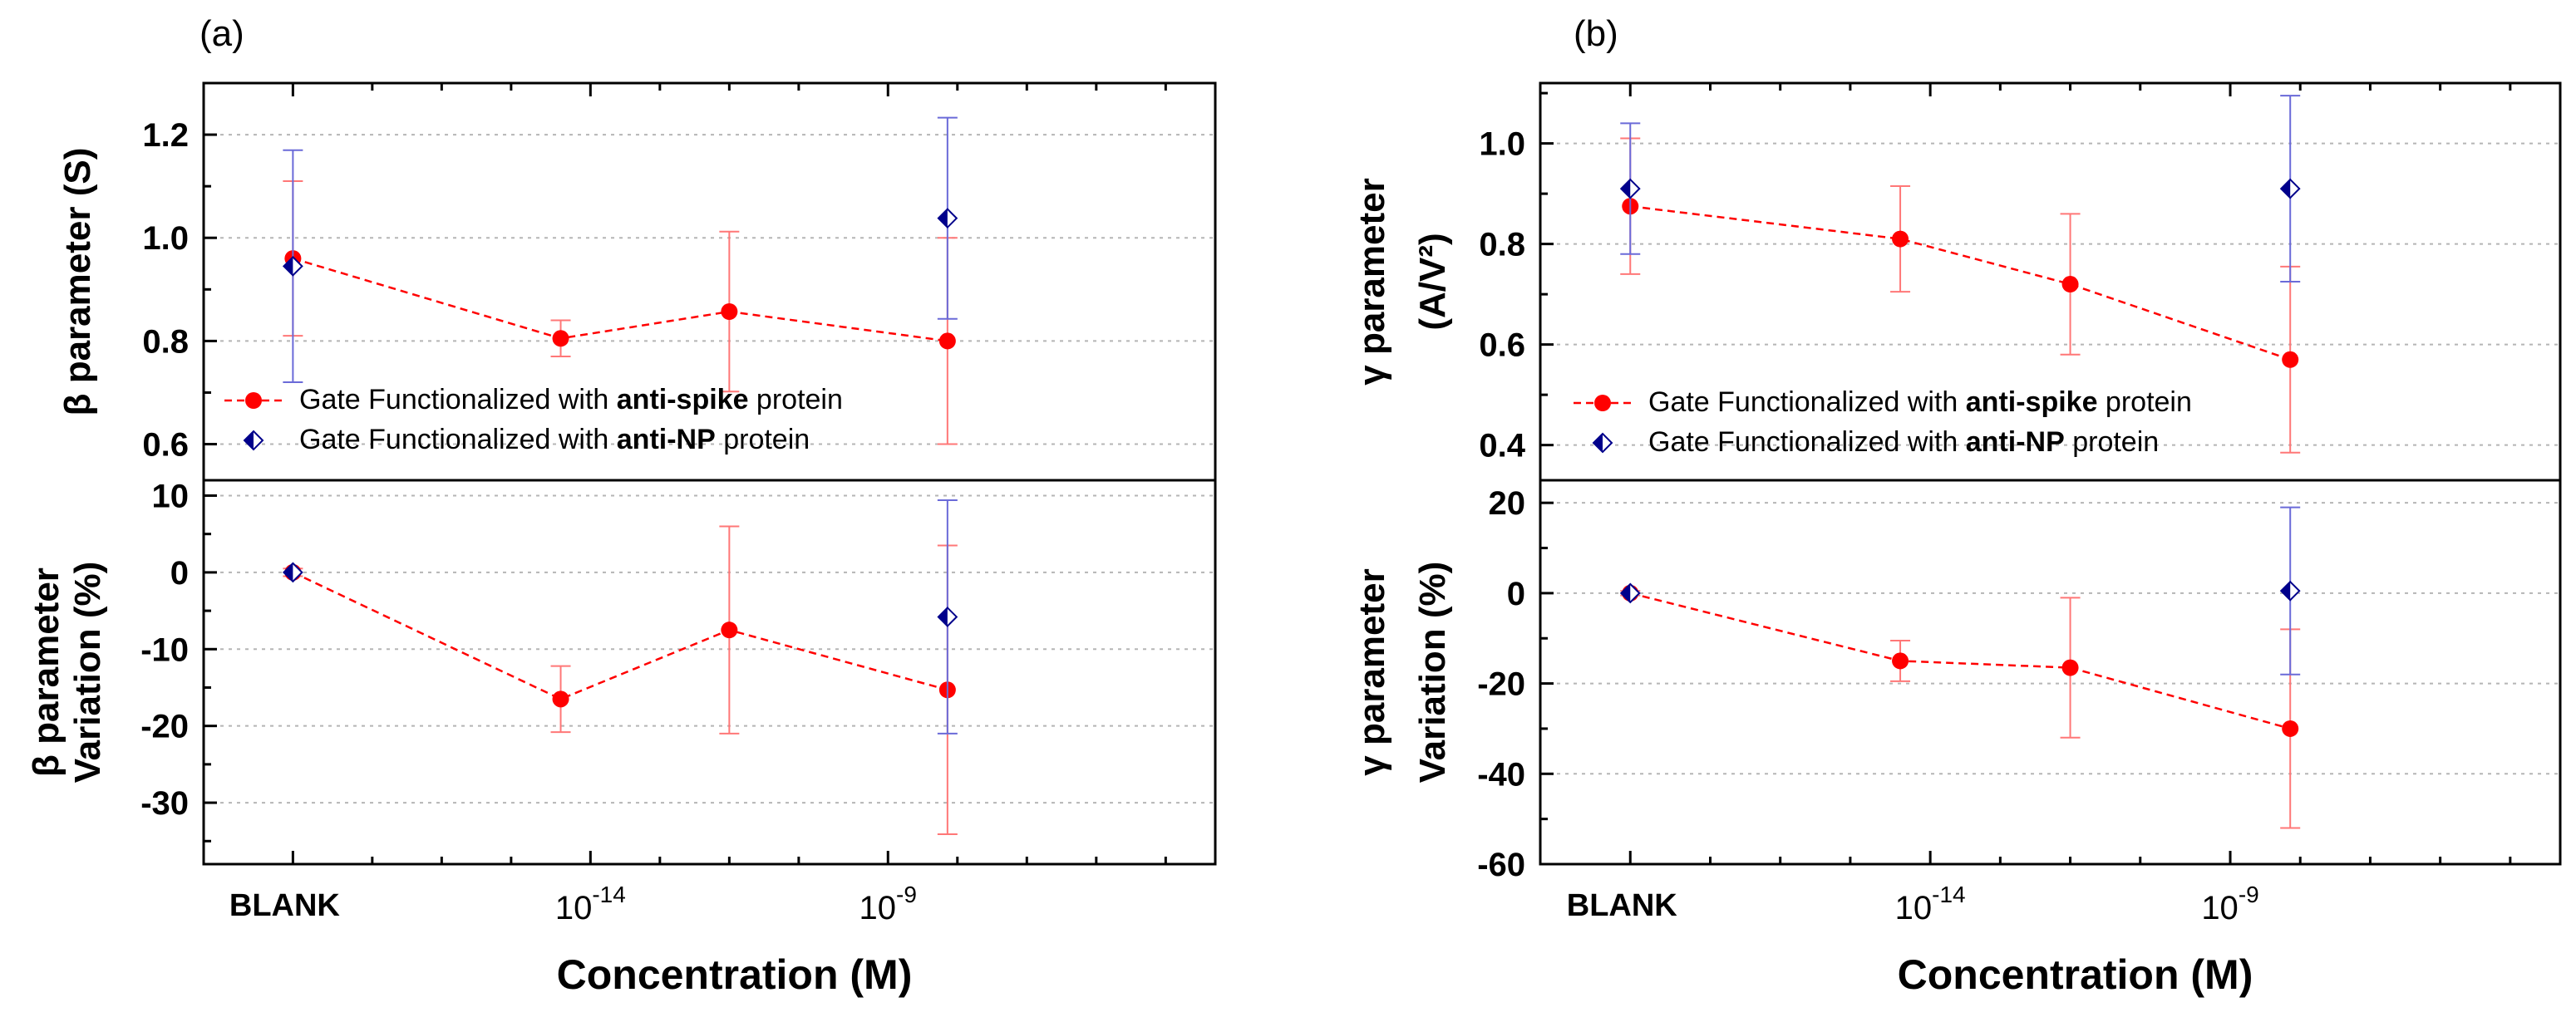  I want to click on y-axis-label: (A/V²), so click(1432, 282).